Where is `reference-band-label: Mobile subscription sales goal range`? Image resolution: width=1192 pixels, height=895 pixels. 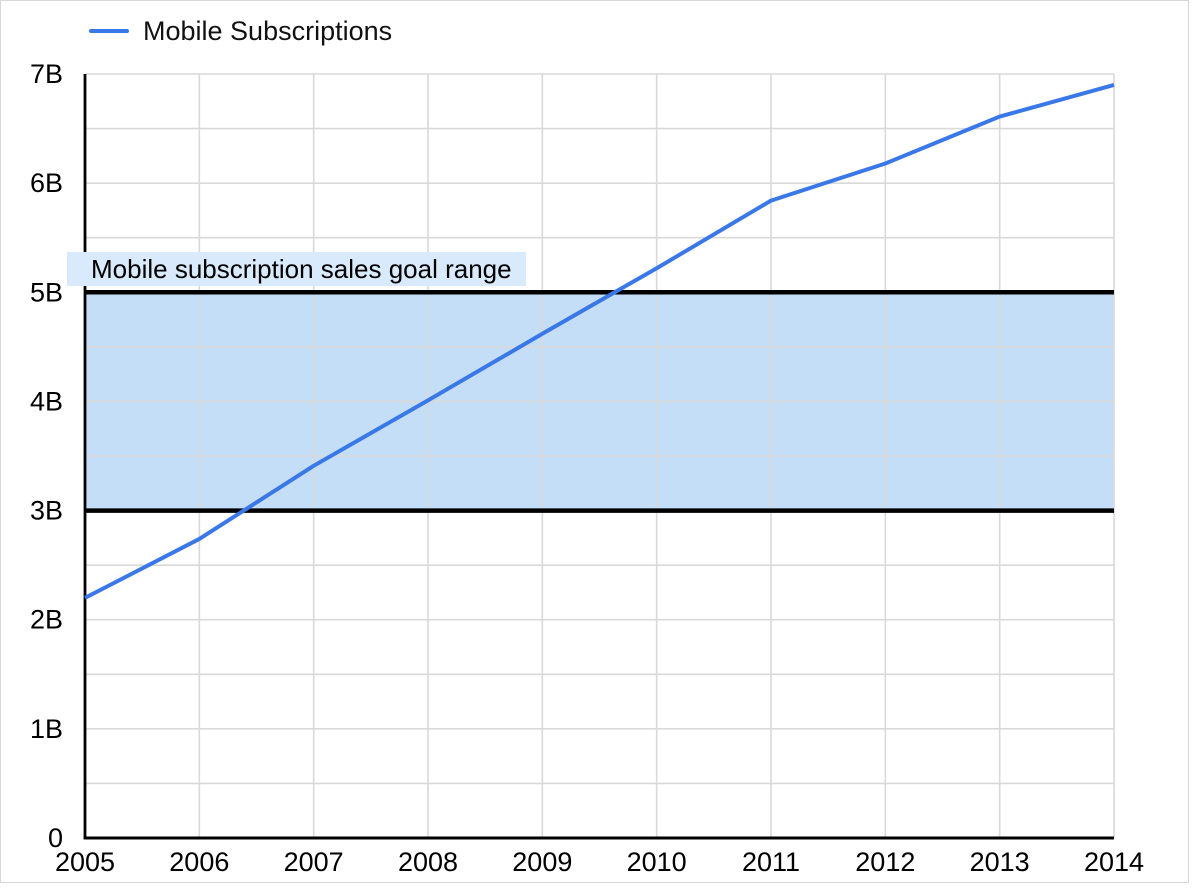 reference-band-label: Mobile subscription sales goal range is located at coordinates (296, 269).